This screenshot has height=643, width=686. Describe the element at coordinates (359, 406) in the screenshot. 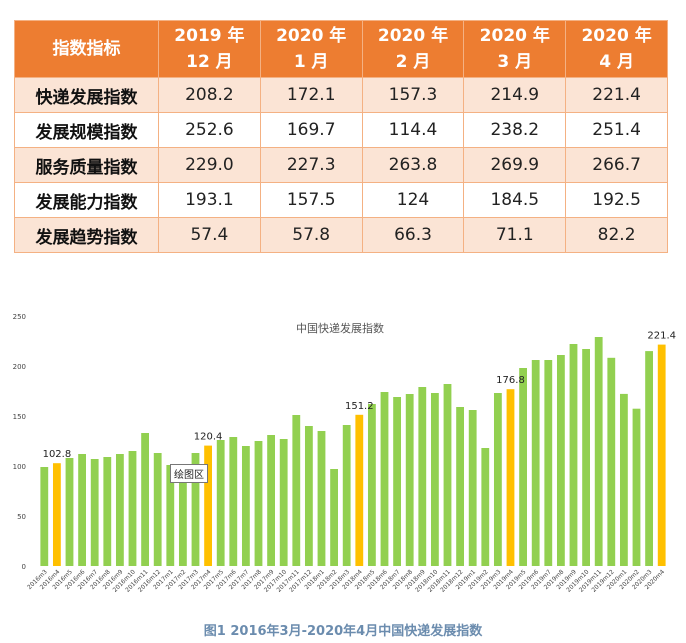

I see `data-label: 151.2` at that location.